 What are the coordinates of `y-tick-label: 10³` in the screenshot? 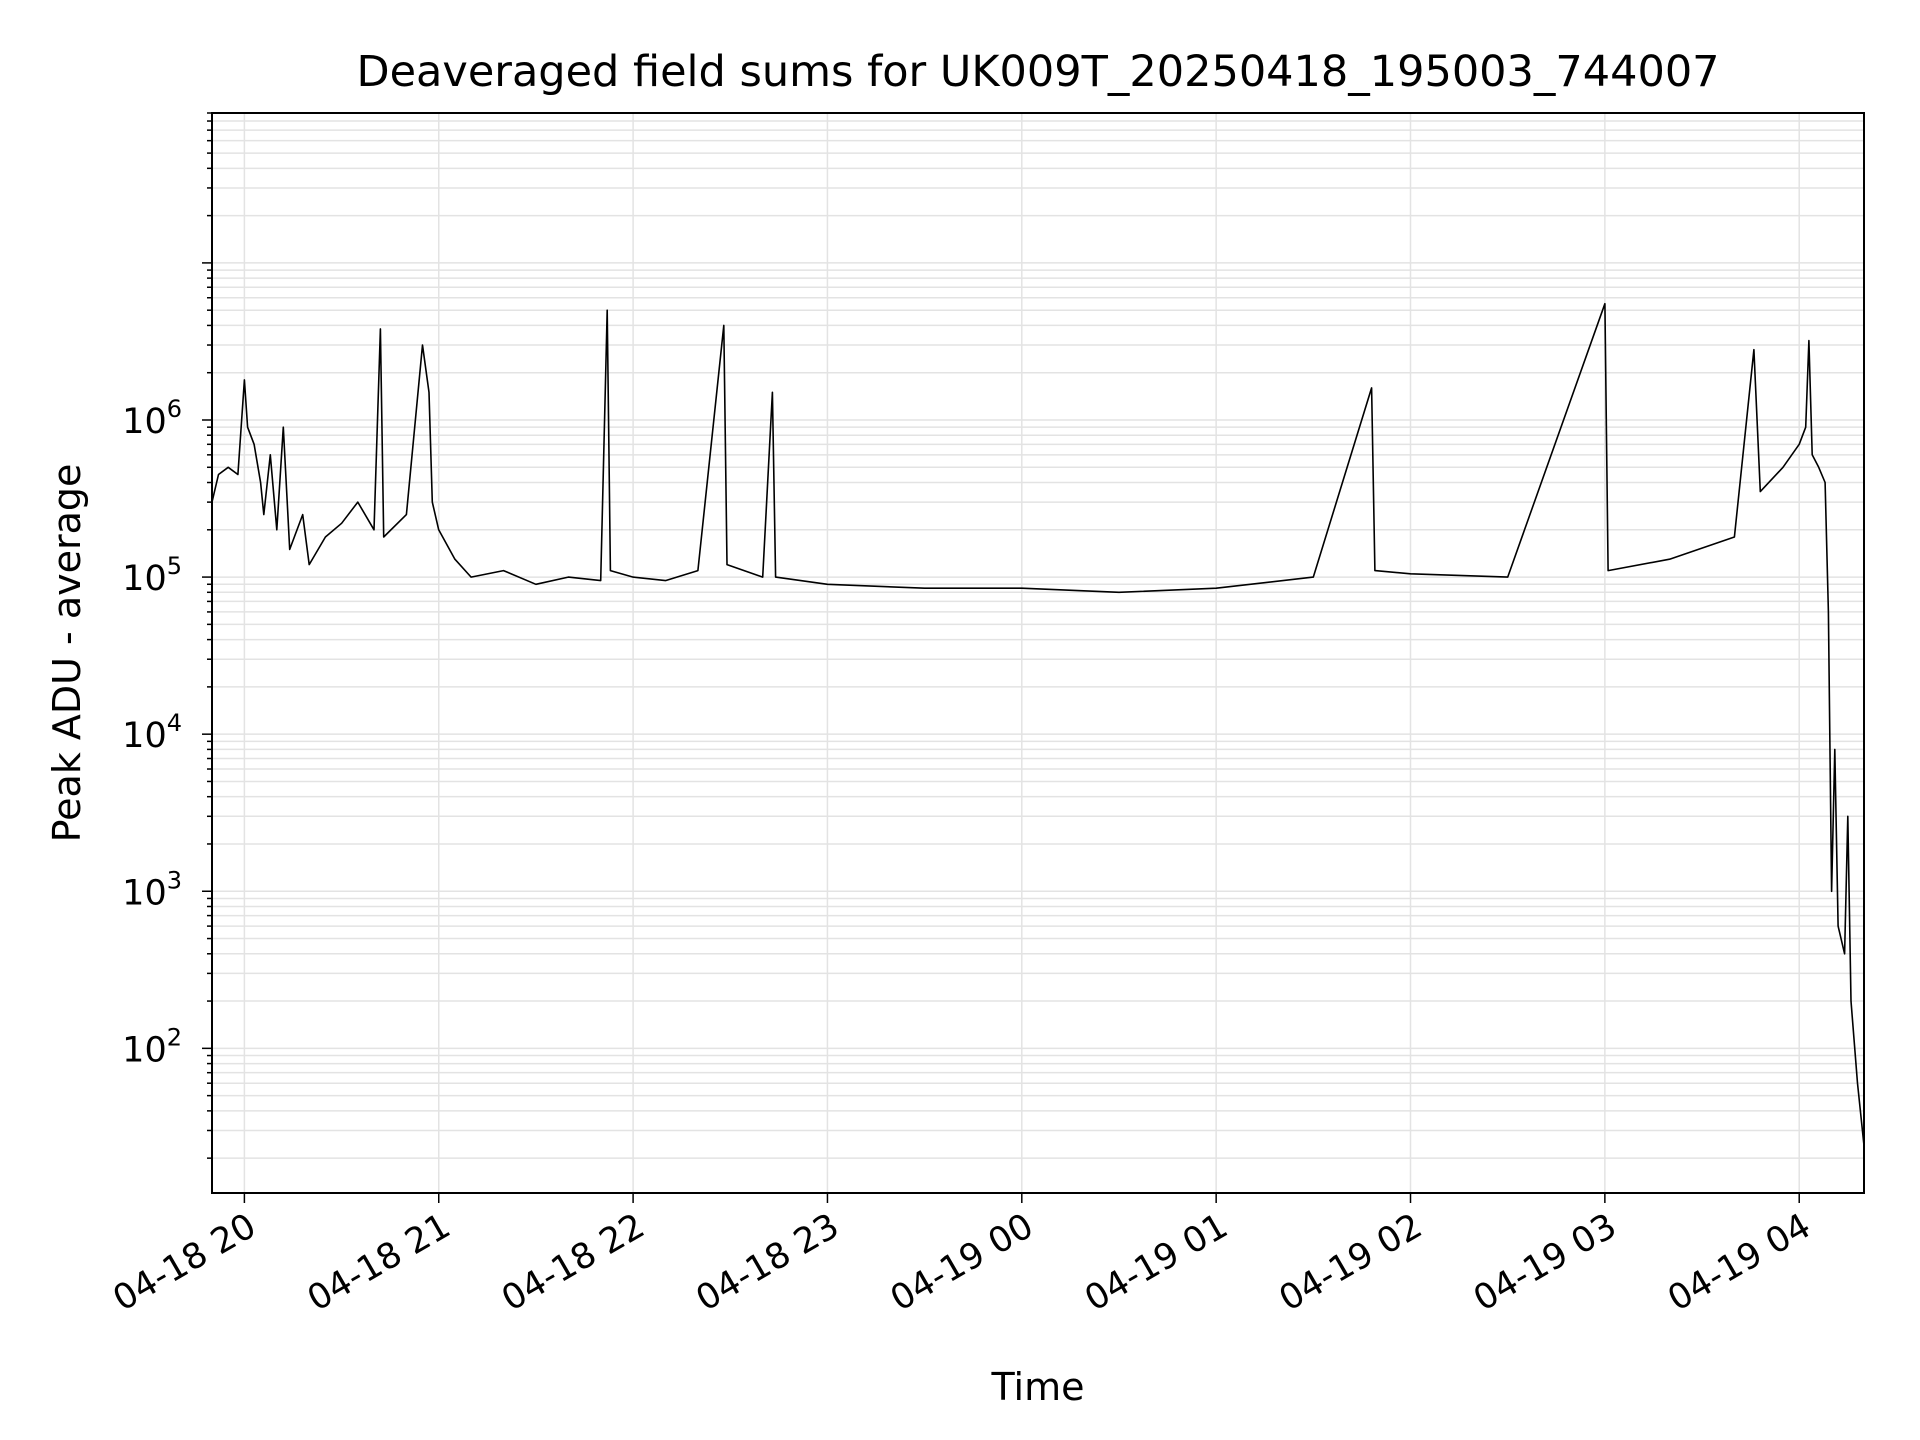 It's located at (152, 889).